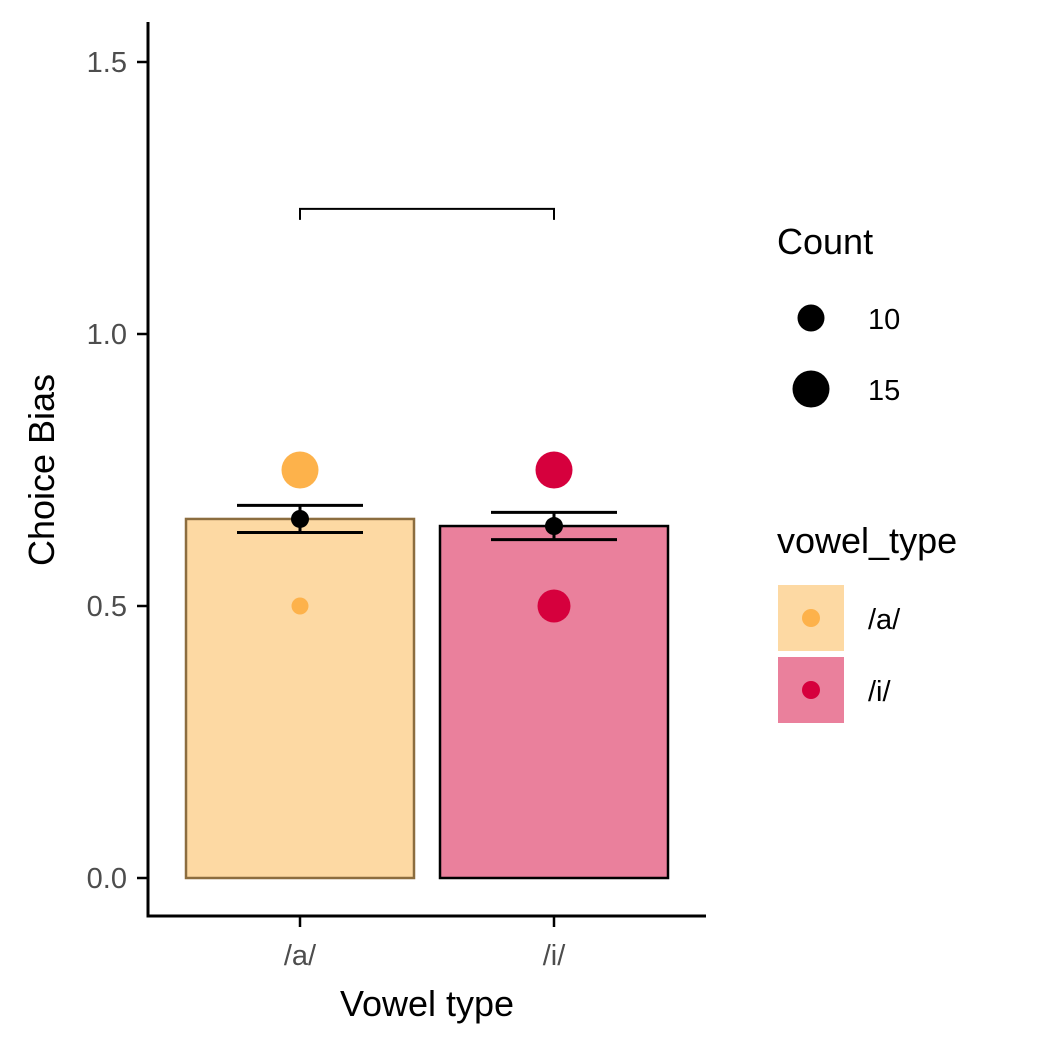 The image size is (1050, 1050). What do you see at coordinates (811, 690) in the screenshot?
I see `legend-vowel-dot-i` at bounding box center [811, 690].